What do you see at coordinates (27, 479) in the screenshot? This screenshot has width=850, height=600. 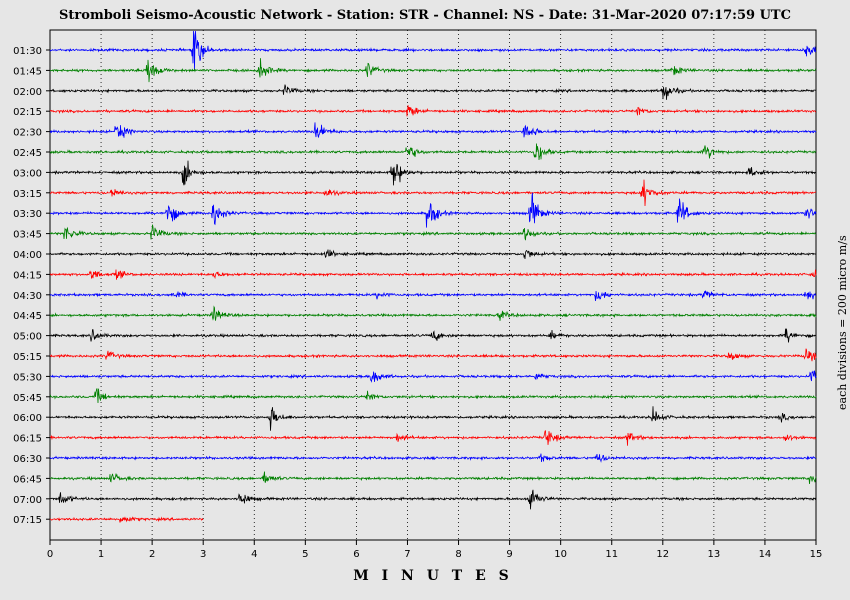 I see `row-time-label: 06:45` at bounding box center [27, 479].